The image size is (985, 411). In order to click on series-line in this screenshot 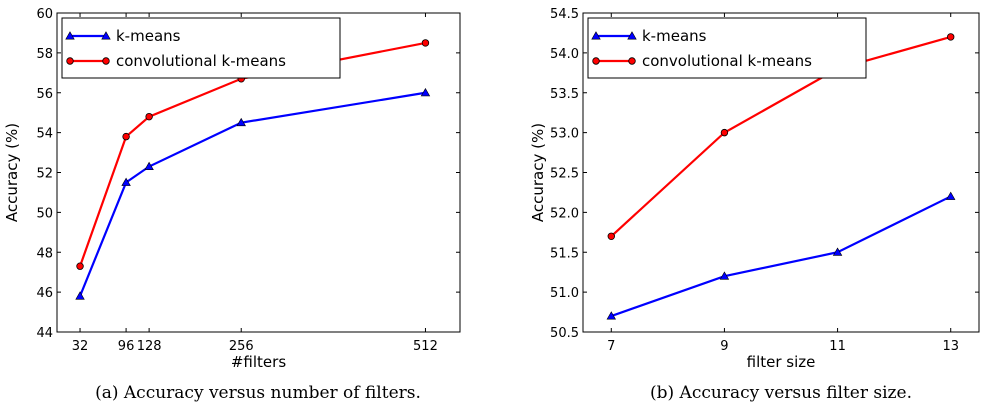, I will do `click(781, 256)`.